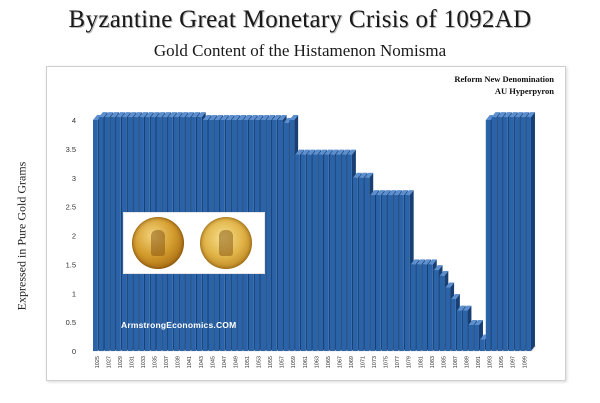 The height and width of the screenshot is (403, 600). I want to click on x-tick-label: 1095, so click(502, 362).